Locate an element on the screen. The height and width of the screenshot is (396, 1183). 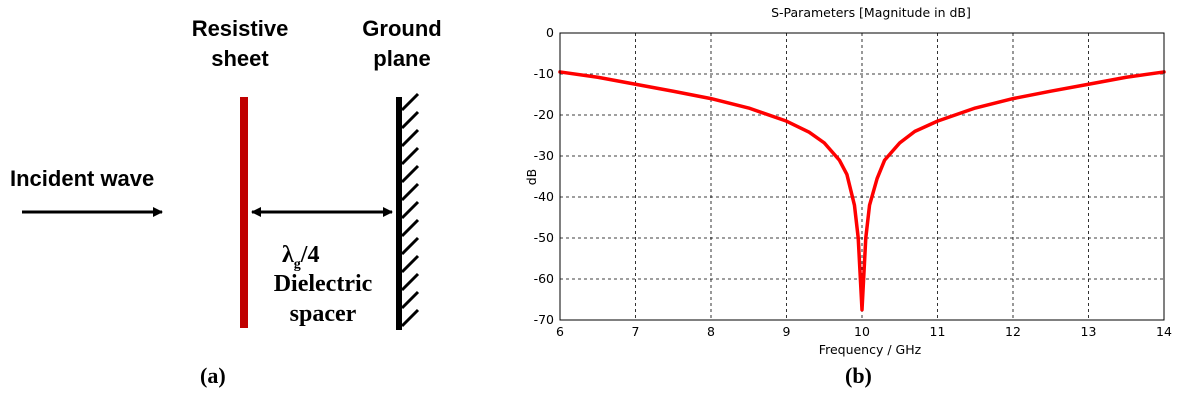
resistive-sheet is located at coordinates (244, 212).